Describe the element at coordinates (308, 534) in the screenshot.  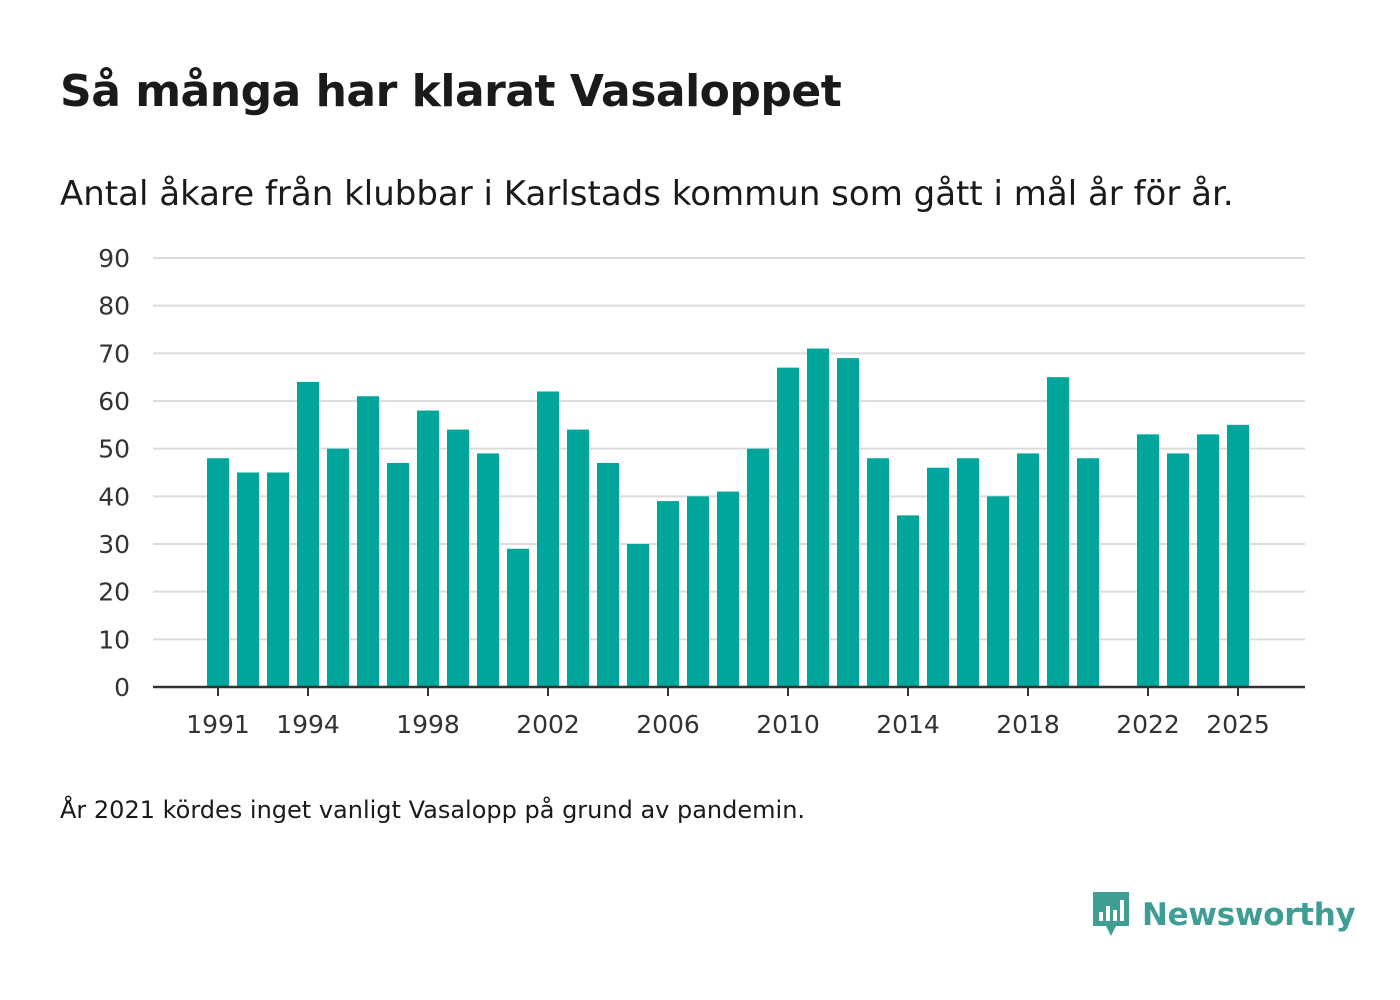
I see `bar-1994` at that location.